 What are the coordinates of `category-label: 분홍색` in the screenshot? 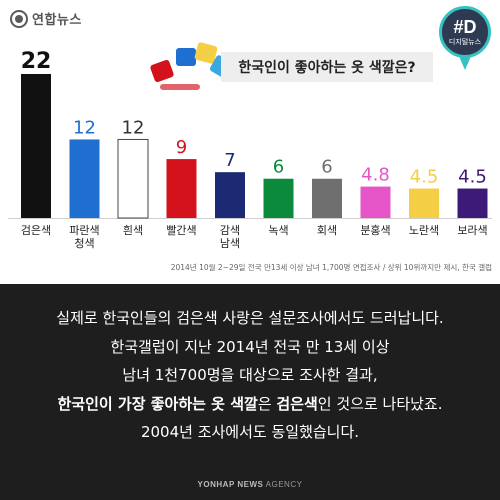 It's located at (375, 230).